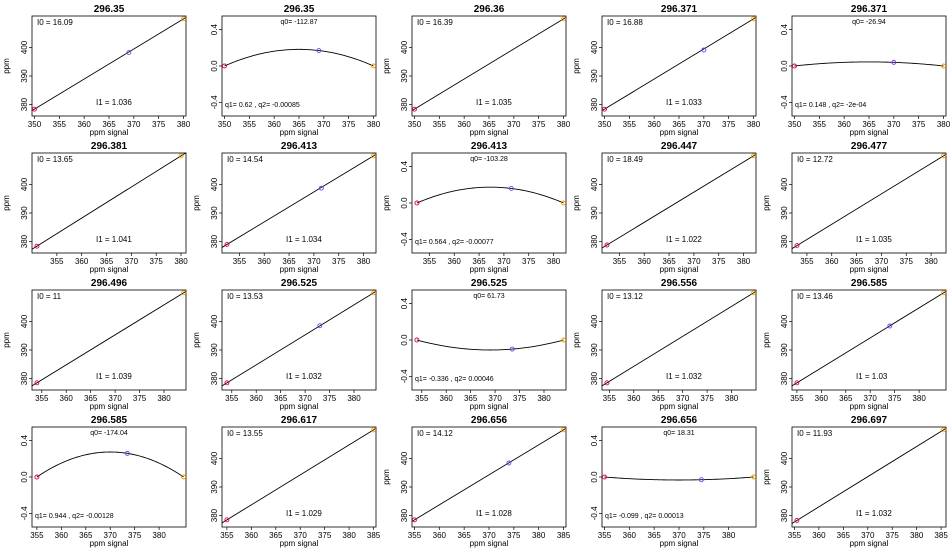  I want to click on panel-title: 296.617, so click(299, 420).